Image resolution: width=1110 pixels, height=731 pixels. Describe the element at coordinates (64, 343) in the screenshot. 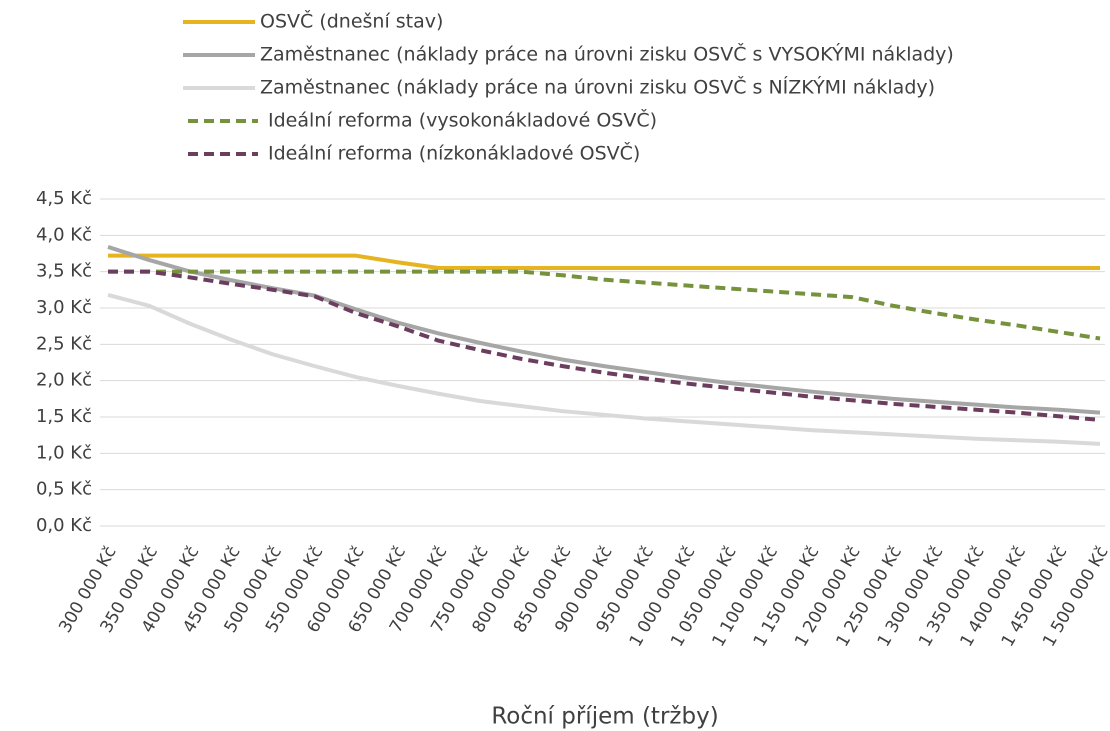

I see `y-tick-label: 2,5 Kč` at that location.